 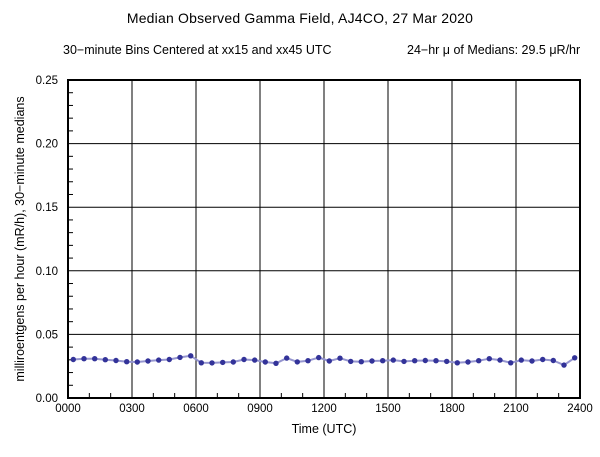 What do you see at coordinates (47, 272) in the screenshot?
I see `y-tick-label: 0.10` at bounding box center [47, 272].